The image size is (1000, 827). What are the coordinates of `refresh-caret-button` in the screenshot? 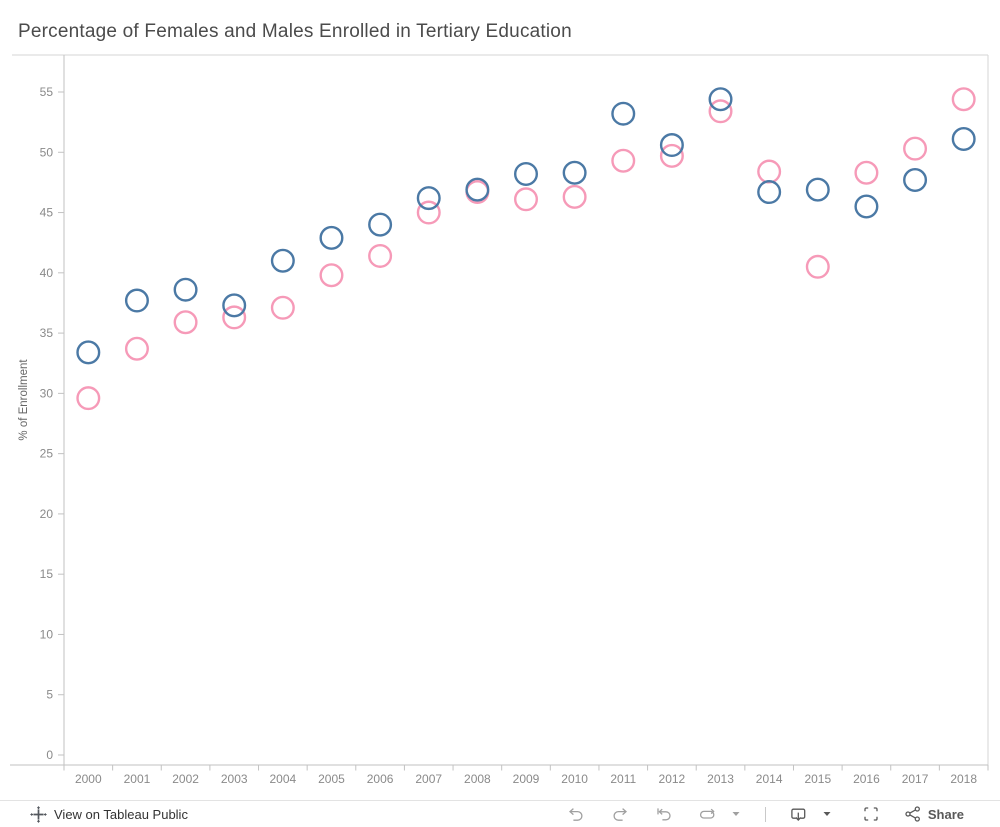 It's located at (736, 814).